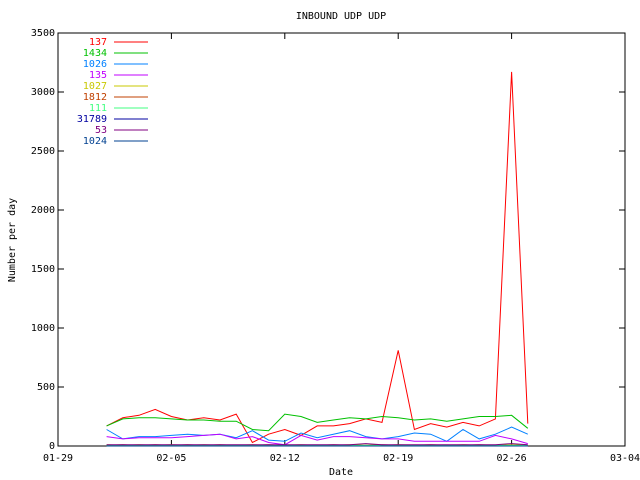  What do you see at coordinates (95, 64) in the screenshot?
I see `legend-label: 1026` at bounding box center [95, 64].